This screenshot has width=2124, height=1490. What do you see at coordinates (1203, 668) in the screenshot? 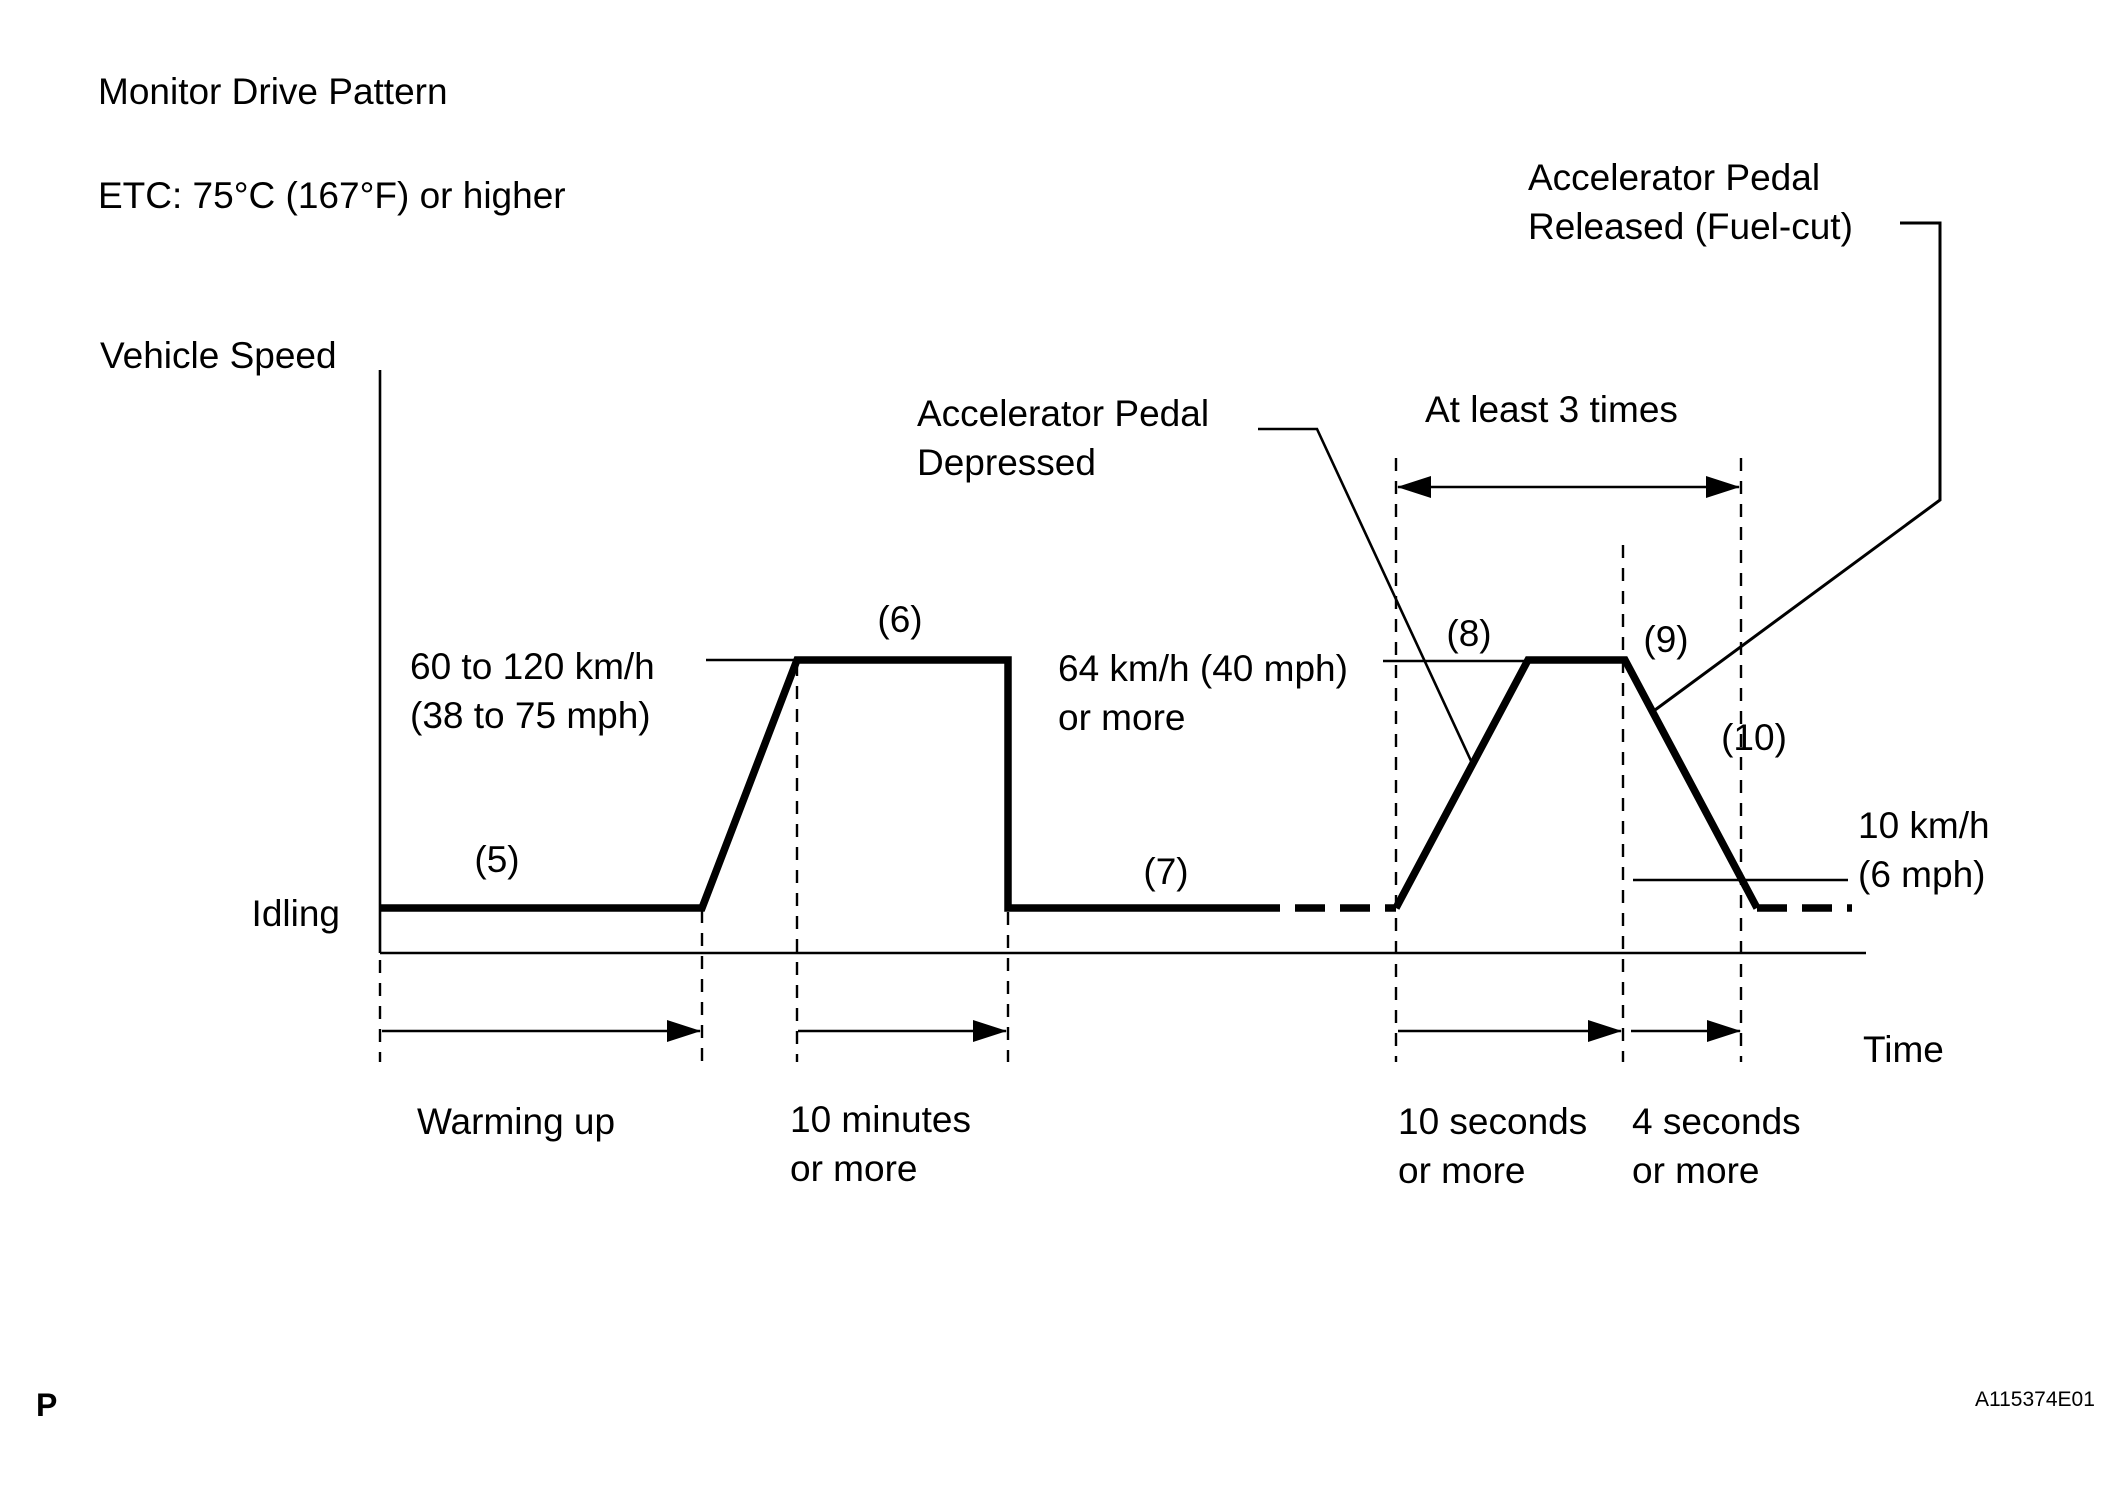
I see `speed-min-line1: 64 km/h (40 mph)` at bounding box center [1203, 668].